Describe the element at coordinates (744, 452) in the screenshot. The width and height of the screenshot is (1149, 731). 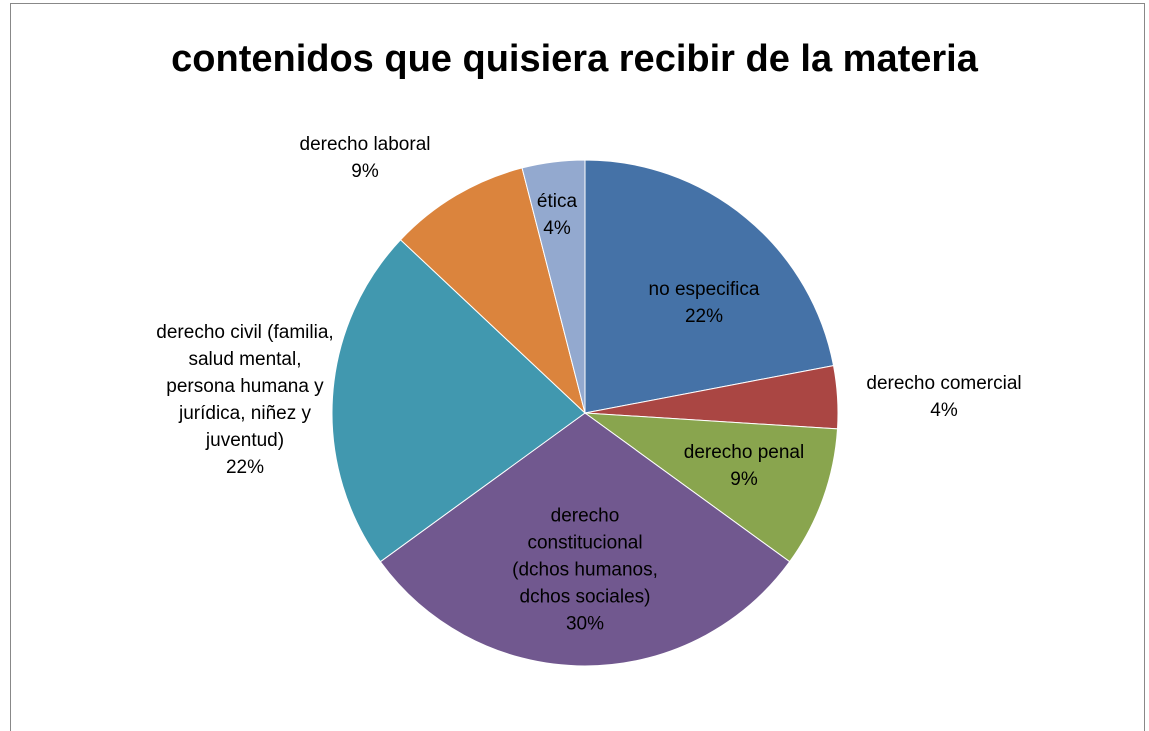
I see `category-label: derecho penal` at that location.